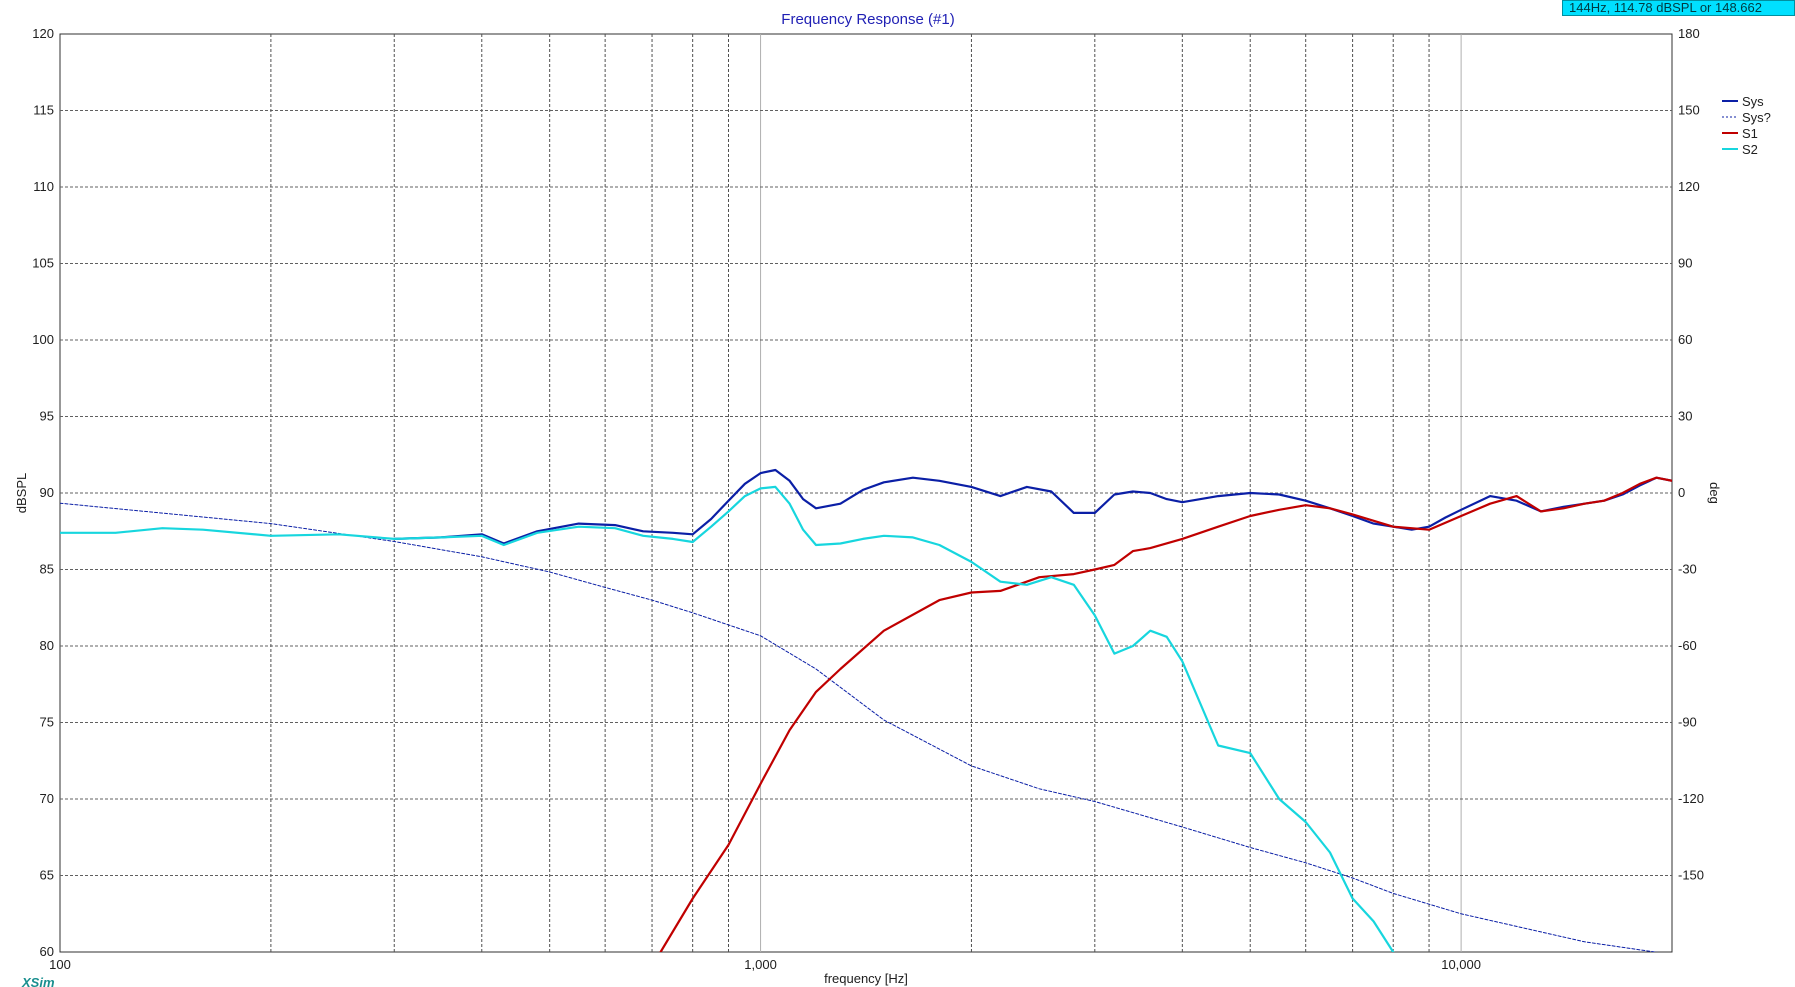 This screenshot has height=987, width=1795. I want to click on y-tick-label: 95, so click(47, 416).